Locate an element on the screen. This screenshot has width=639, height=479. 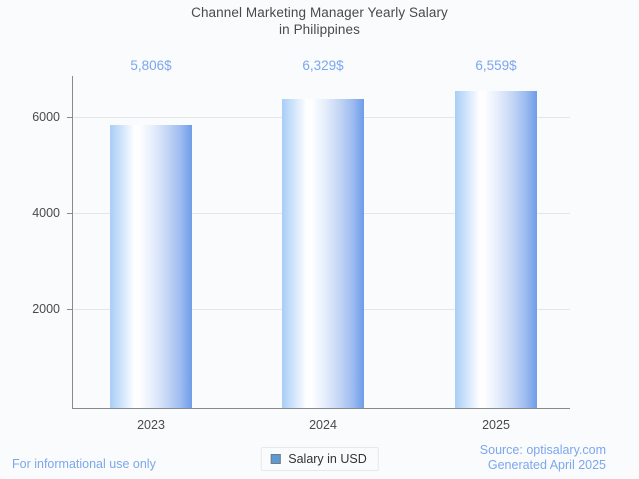
y-axis-line is located at coordinates (72, 242).